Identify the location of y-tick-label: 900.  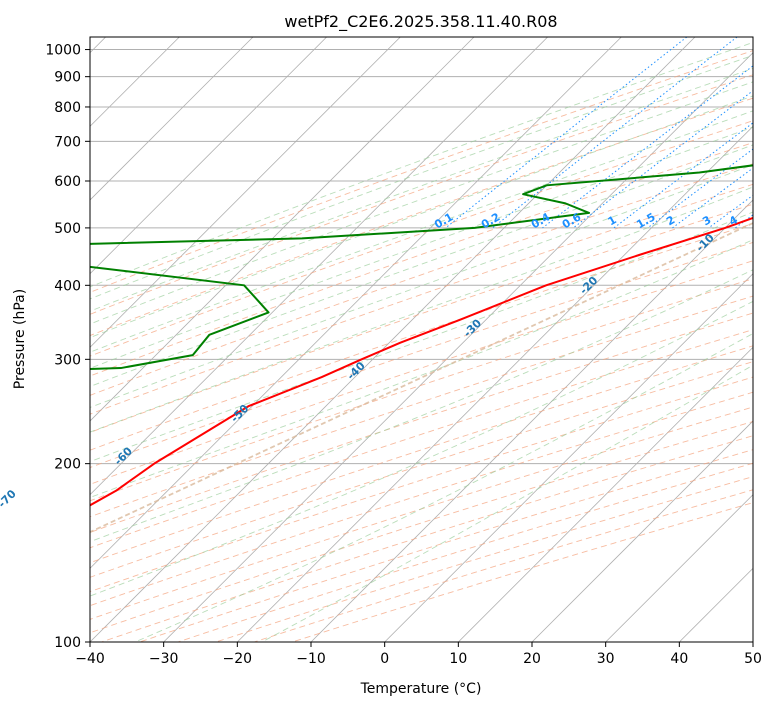
(67, 78).